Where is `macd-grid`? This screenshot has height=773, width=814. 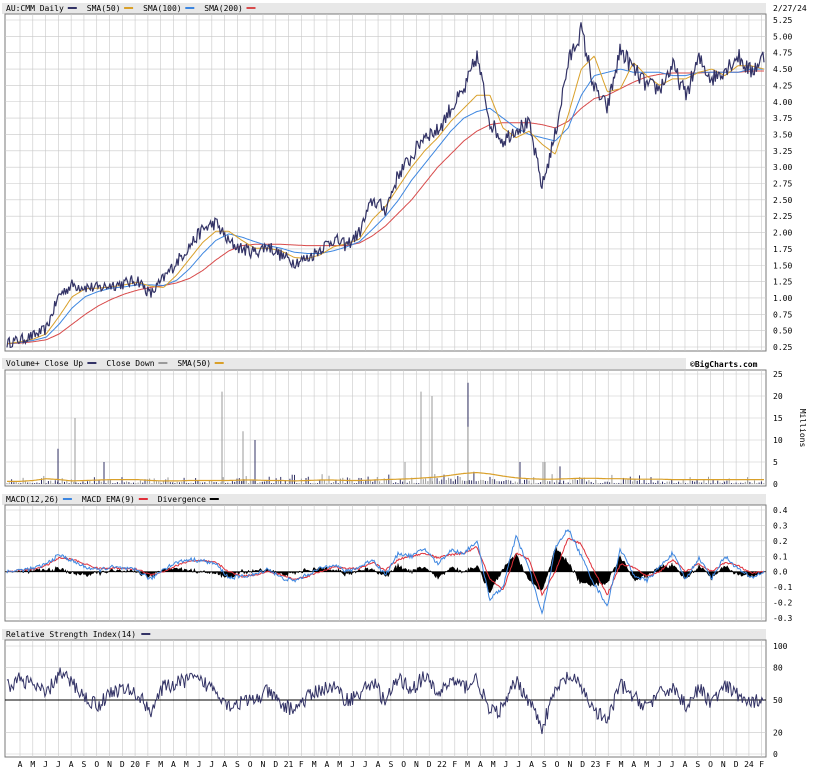 macd-grid is located at coordinates (385, 563).